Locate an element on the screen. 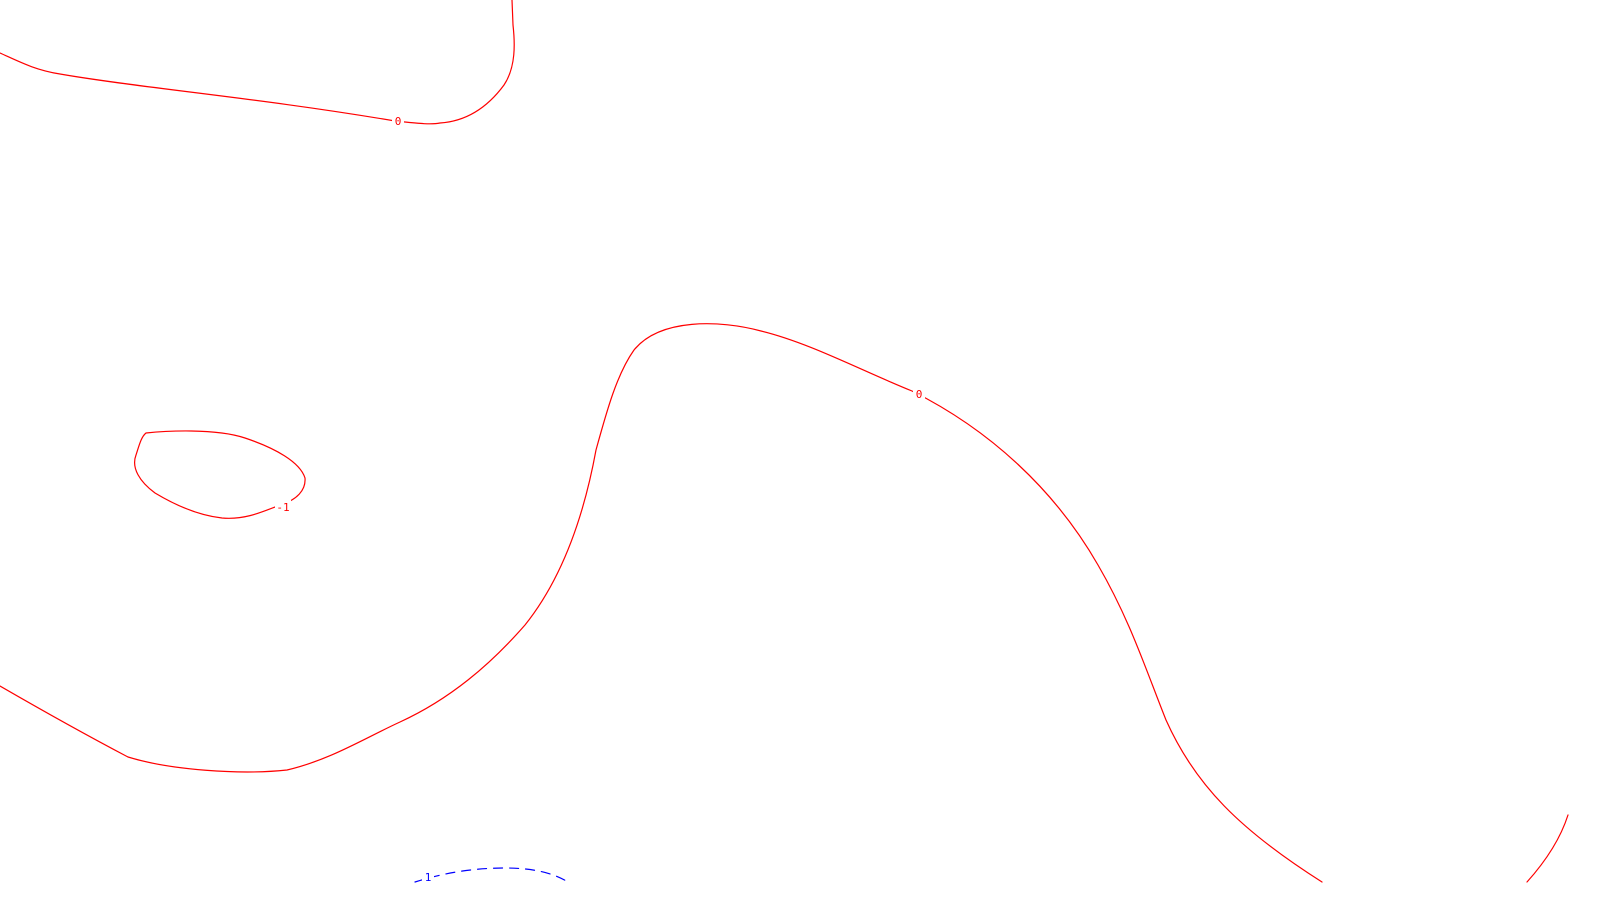 This screenshot has height=900, width=1600. contour-label-minus-one: -1 is located at coordinates (282, 507).